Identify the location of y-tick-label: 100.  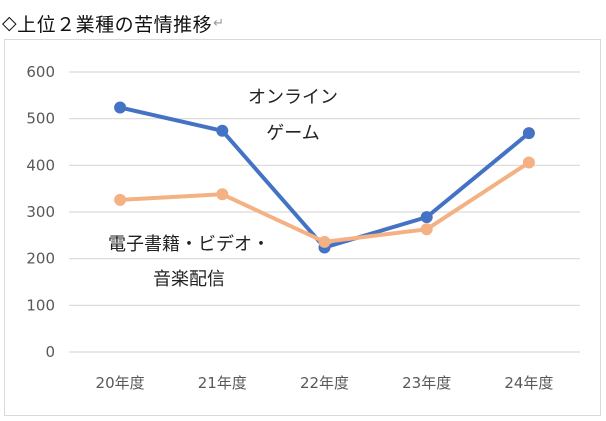
(40, 305).